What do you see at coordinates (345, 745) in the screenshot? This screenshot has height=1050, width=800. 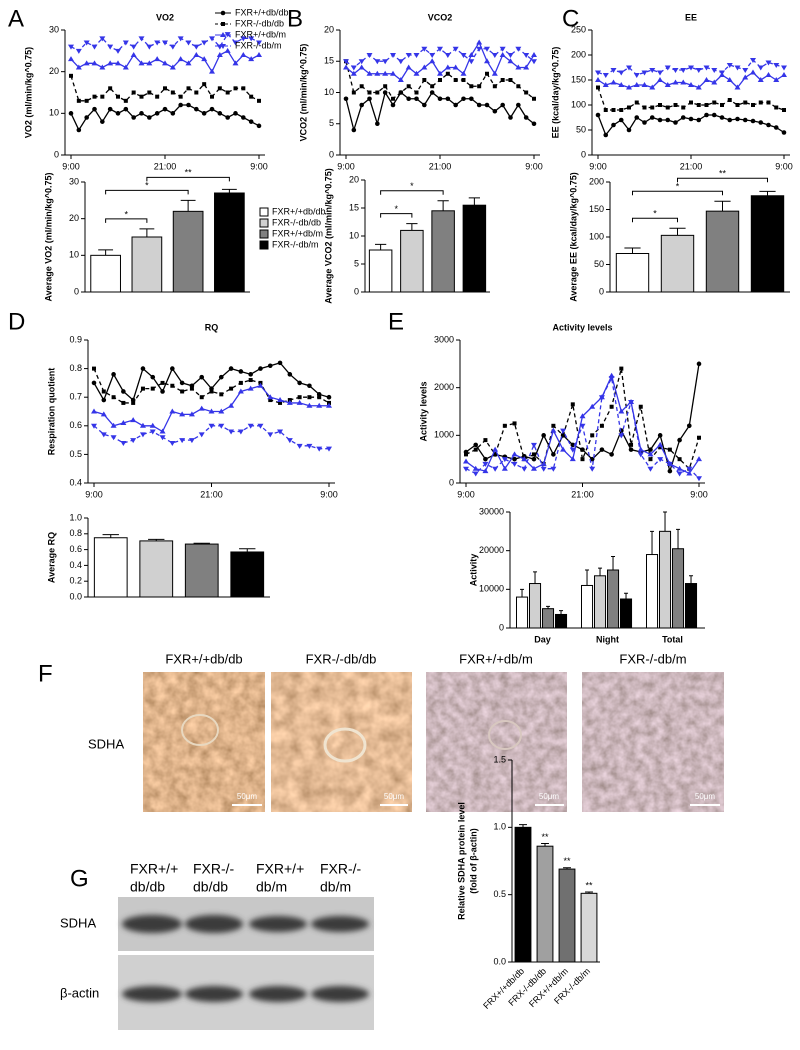 I see `tissue` at bounding box center [345, 745].